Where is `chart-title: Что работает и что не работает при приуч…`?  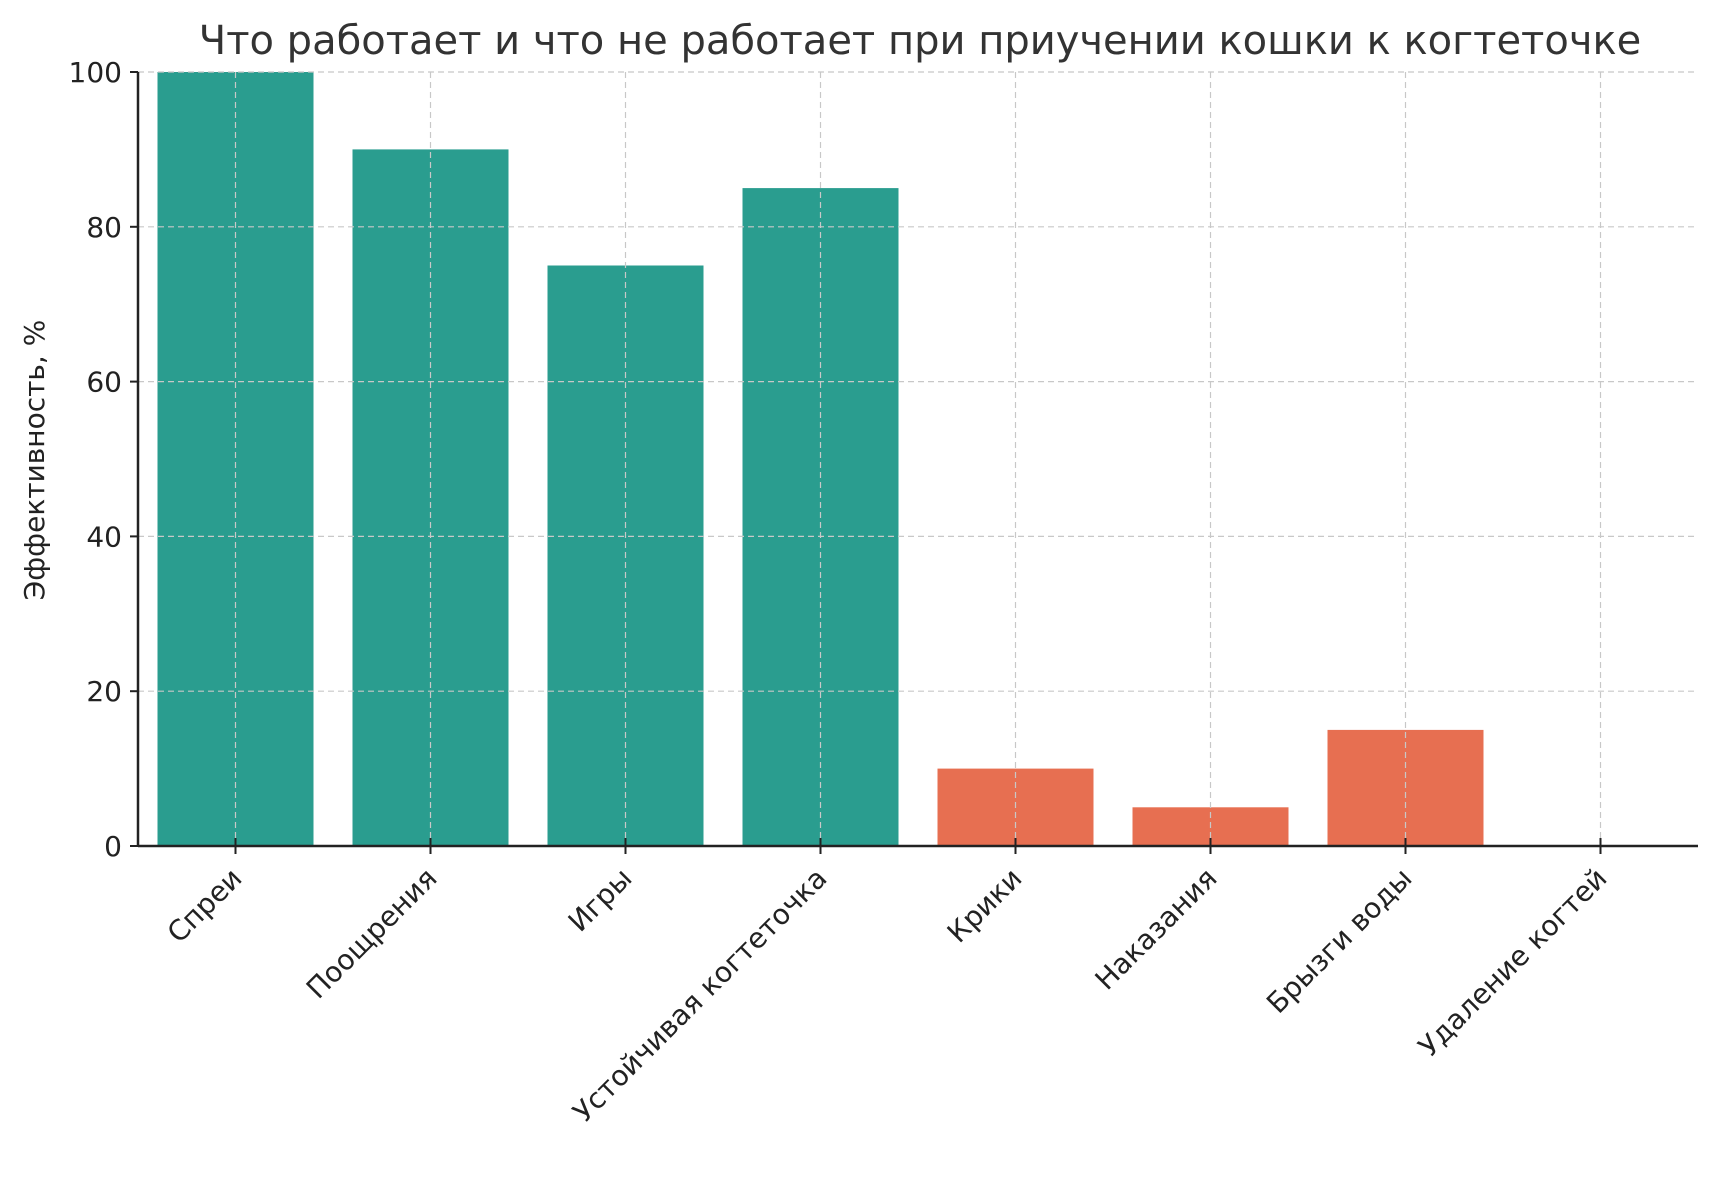 chart-title: Что работает и что не работает при приуч… is located at coordinates (920, 41).